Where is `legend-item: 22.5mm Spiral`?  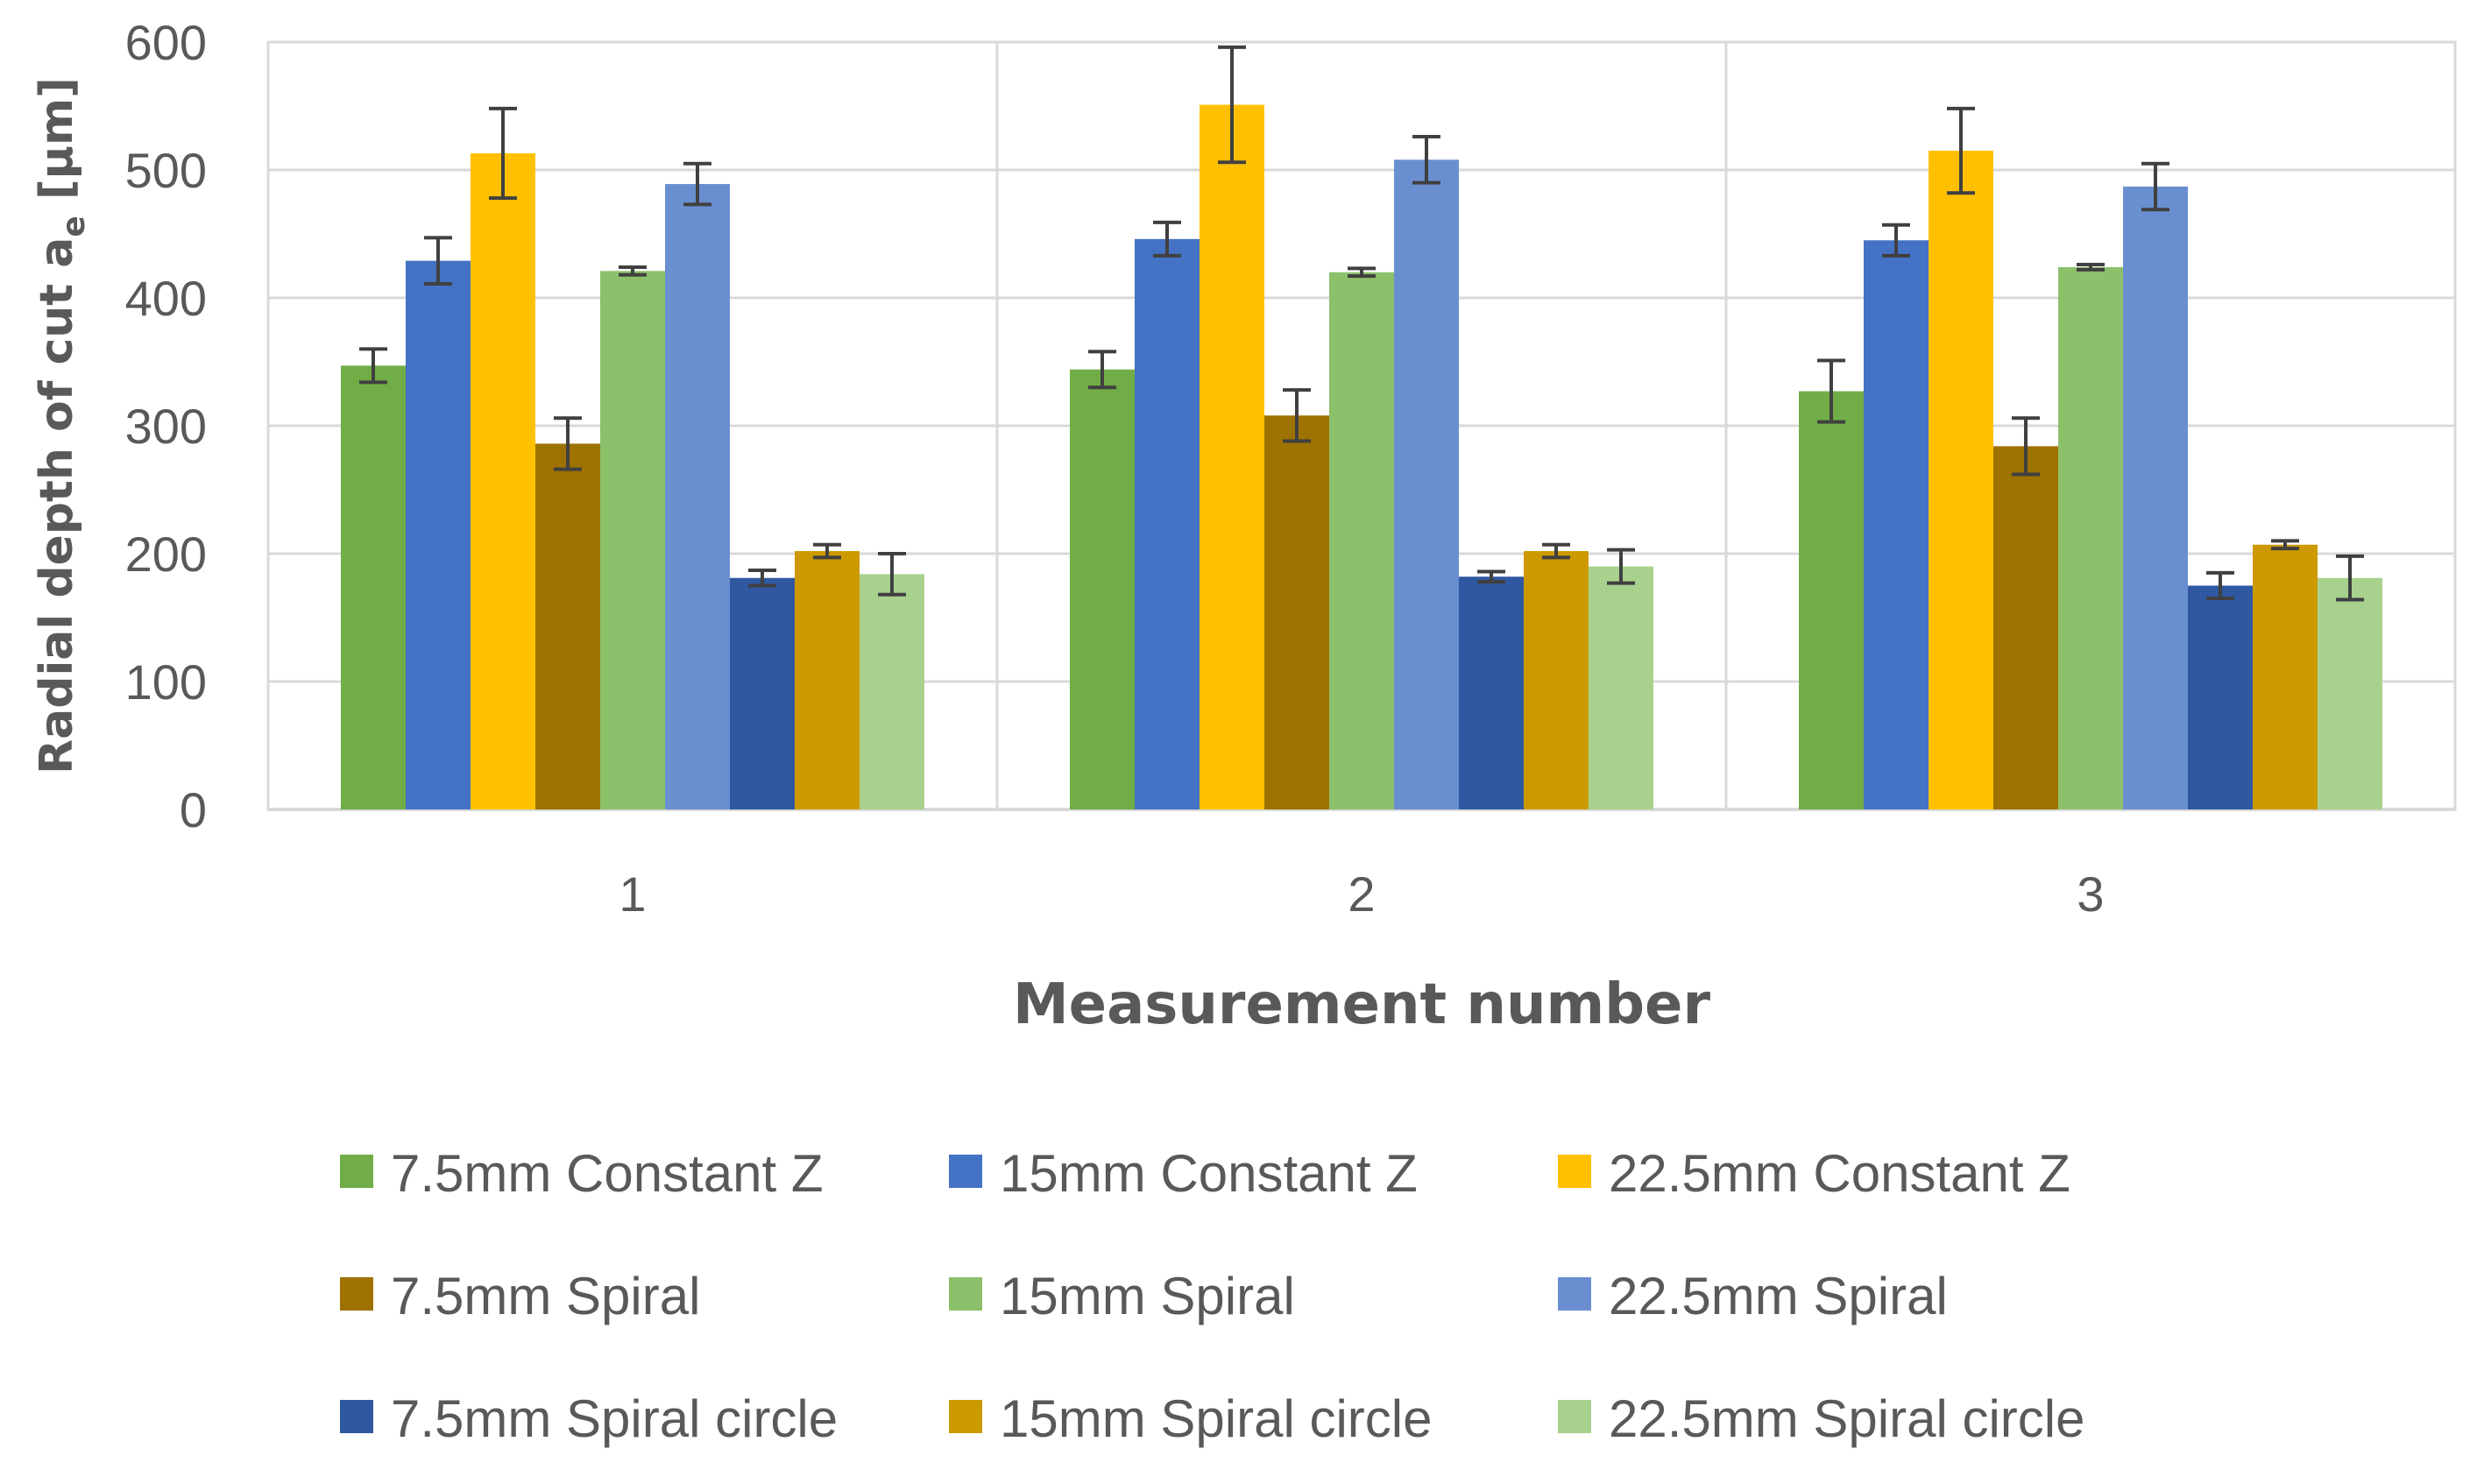
legend-item: 22.5mm Spiral is located at coordinates (1753, 1296).